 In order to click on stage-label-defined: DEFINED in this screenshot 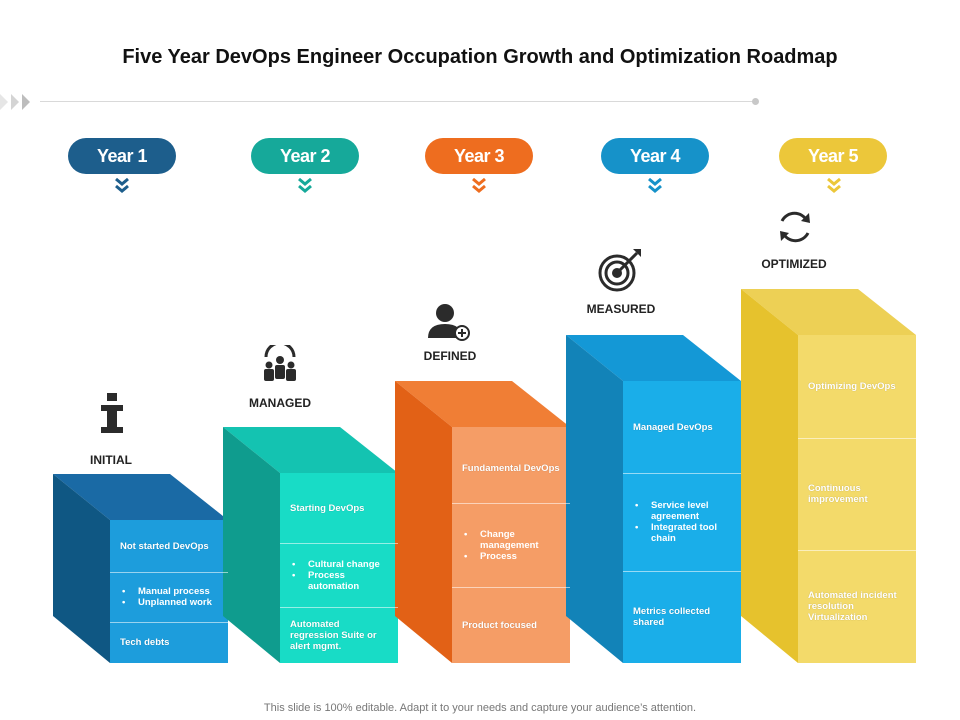, I will do `click(450, 356)`.